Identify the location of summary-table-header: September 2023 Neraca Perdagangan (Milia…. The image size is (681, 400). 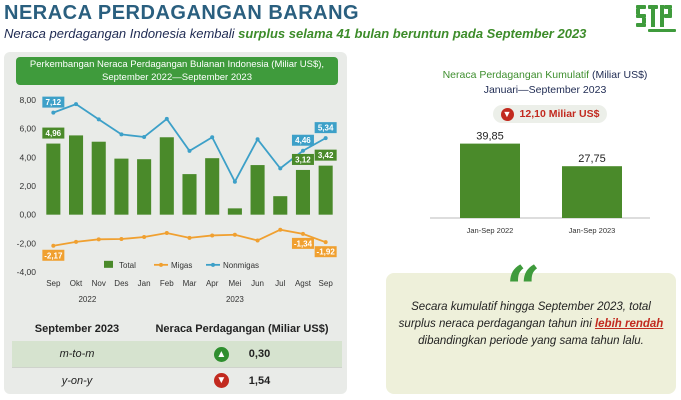
(177, 329).